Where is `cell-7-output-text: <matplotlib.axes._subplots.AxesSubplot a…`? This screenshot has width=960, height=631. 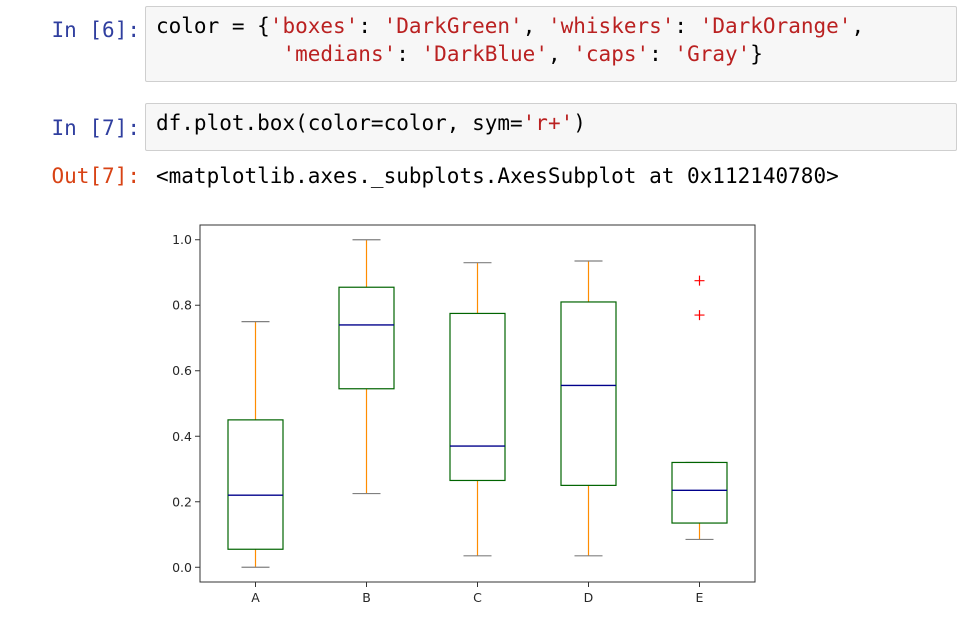 cell-7-output-text: <matplotlib.axes._subplots.AxesSubplot a… is located at coordinates (497, 176).